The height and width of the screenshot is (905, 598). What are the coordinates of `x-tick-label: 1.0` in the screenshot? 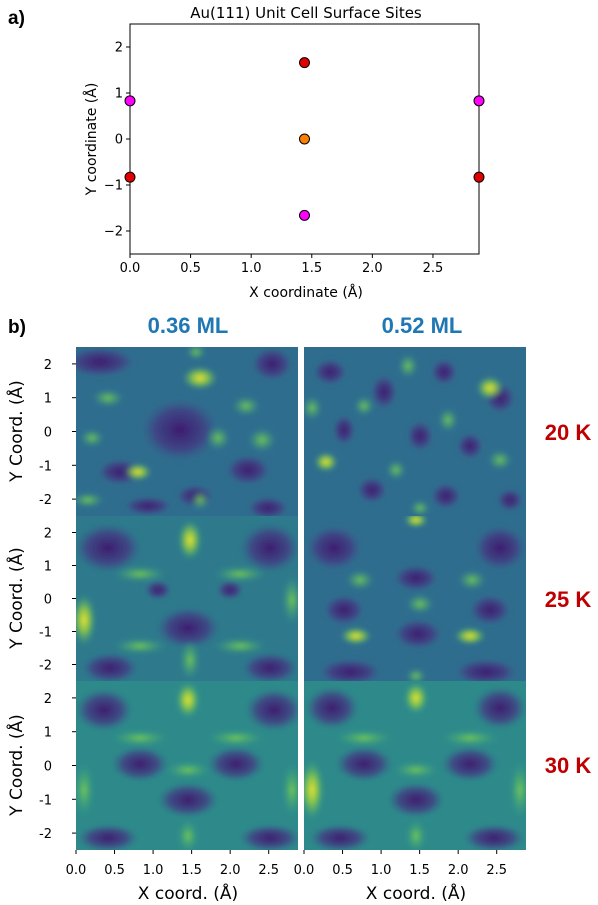 It's located at (251, 268).